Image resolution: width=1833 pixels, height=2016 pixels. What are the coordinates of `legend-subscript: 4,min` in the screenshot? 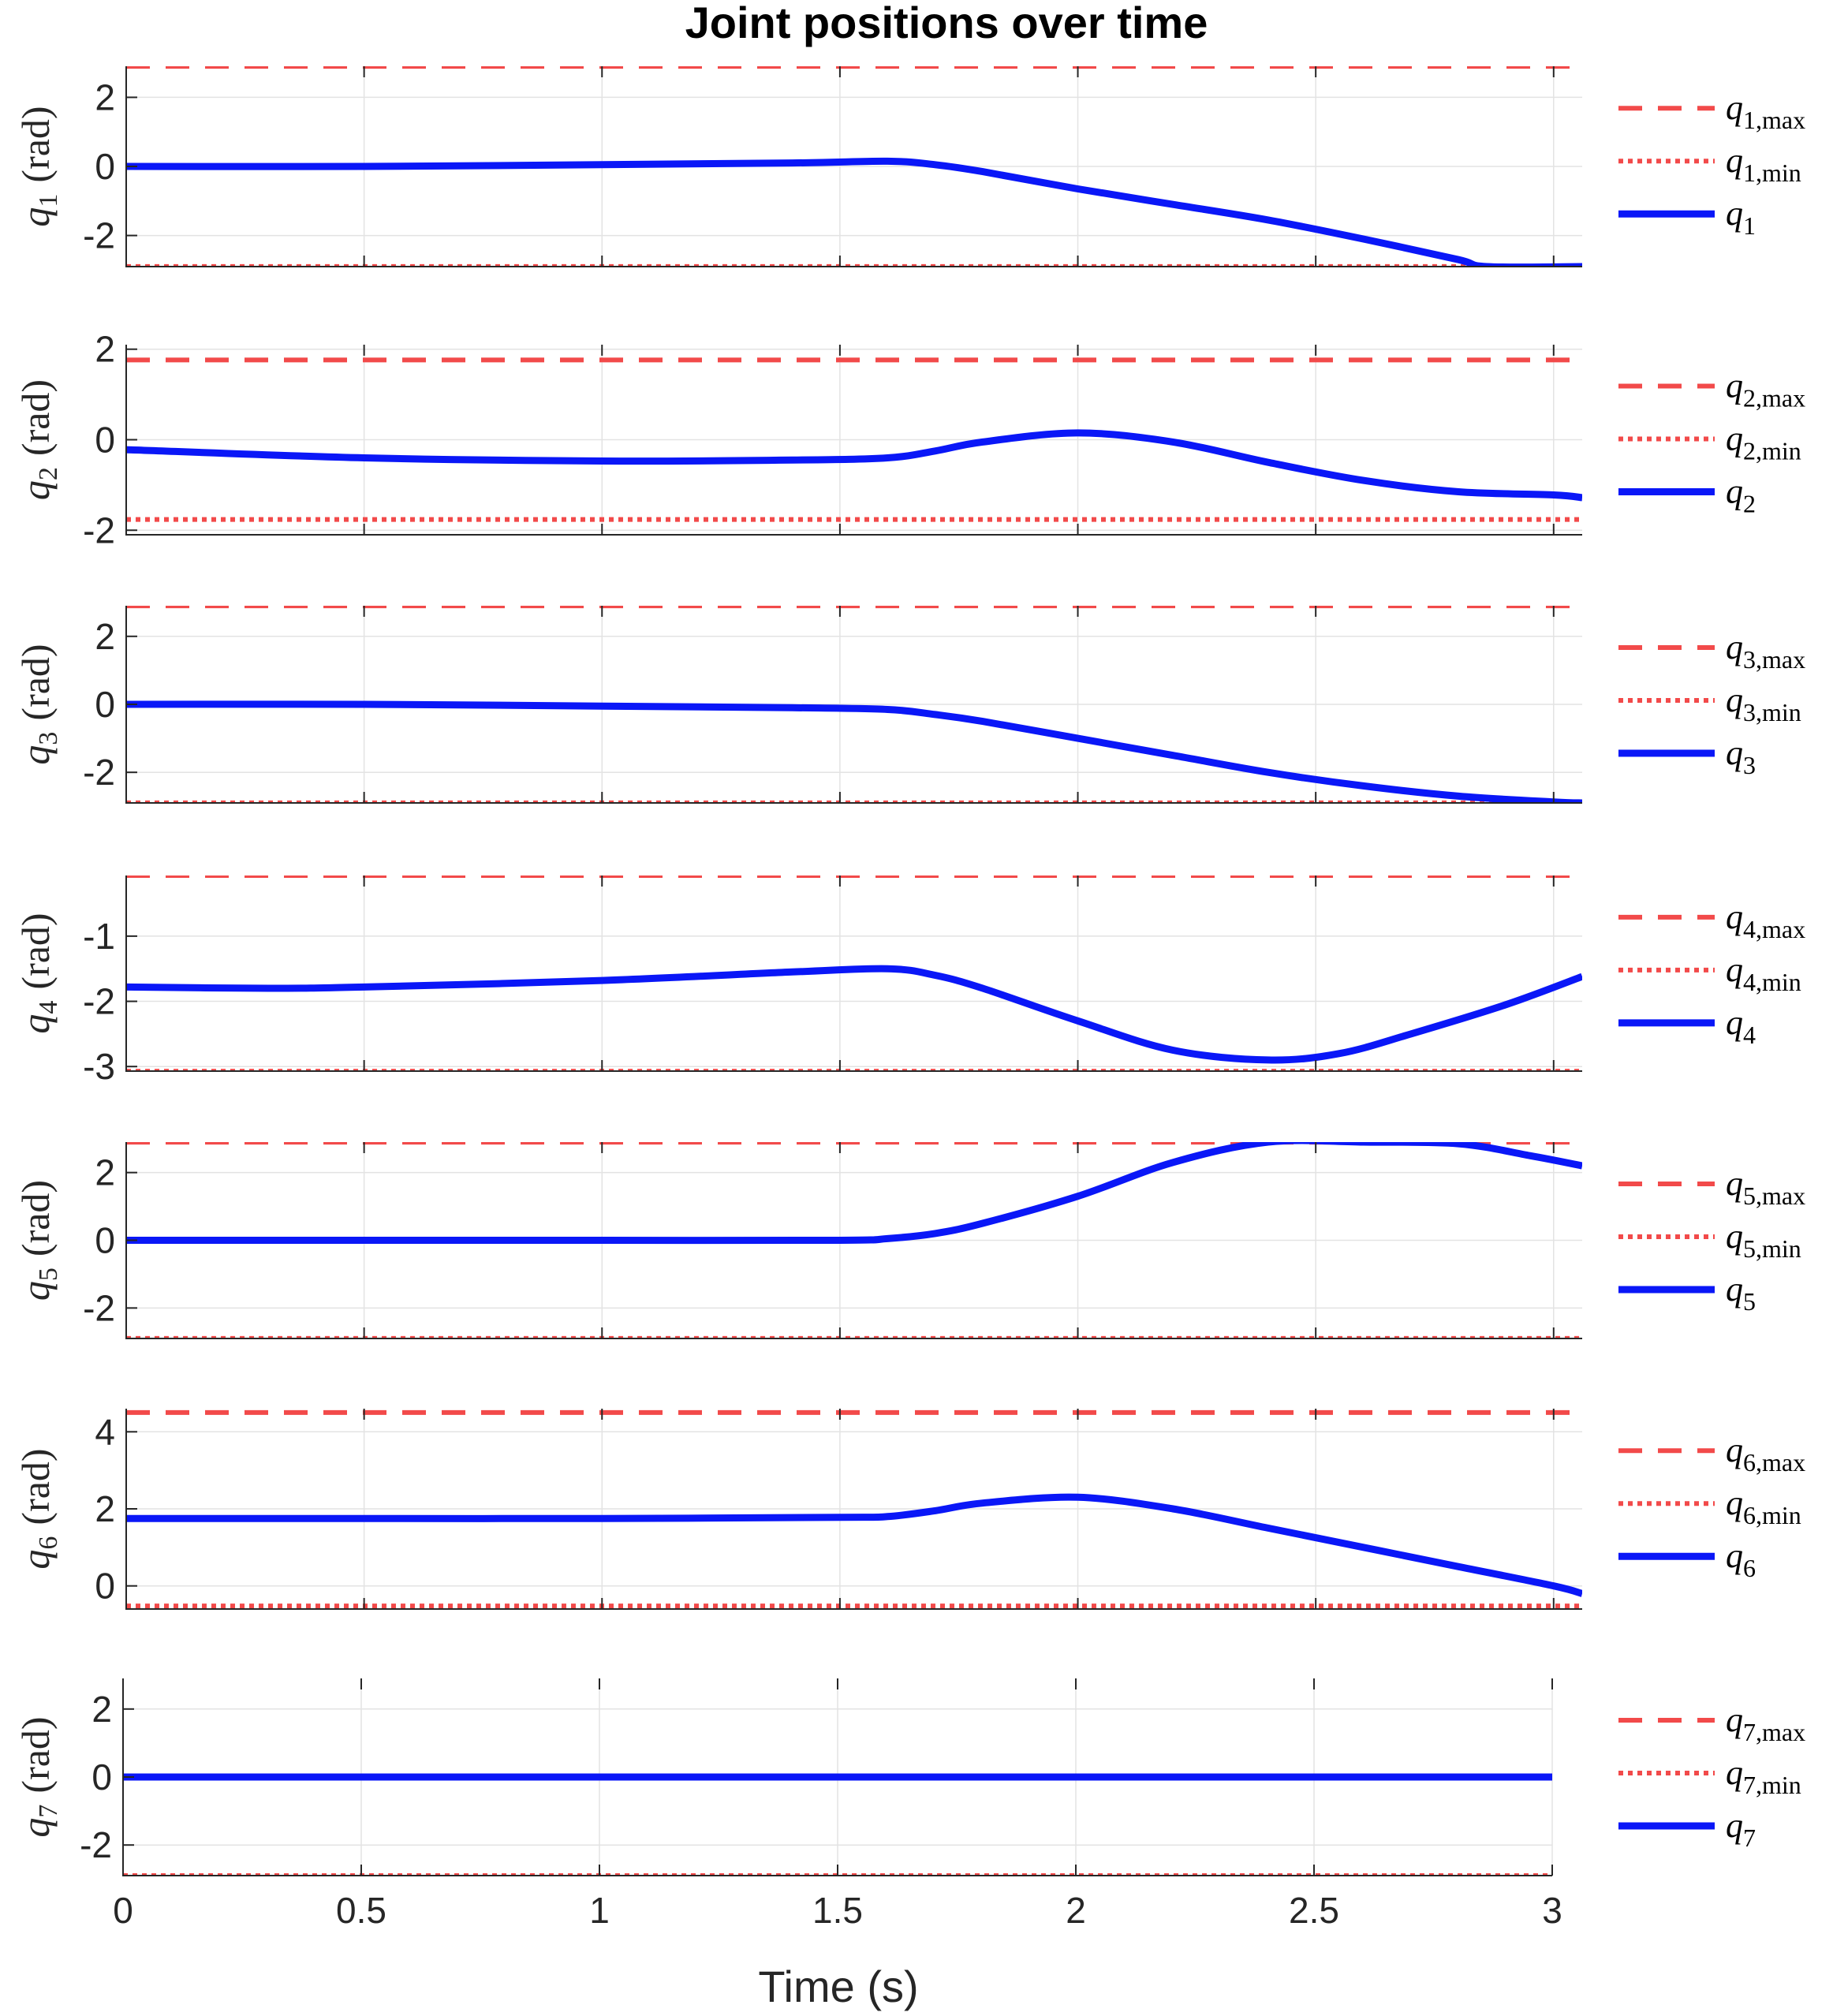 It's located at (1772, 982).